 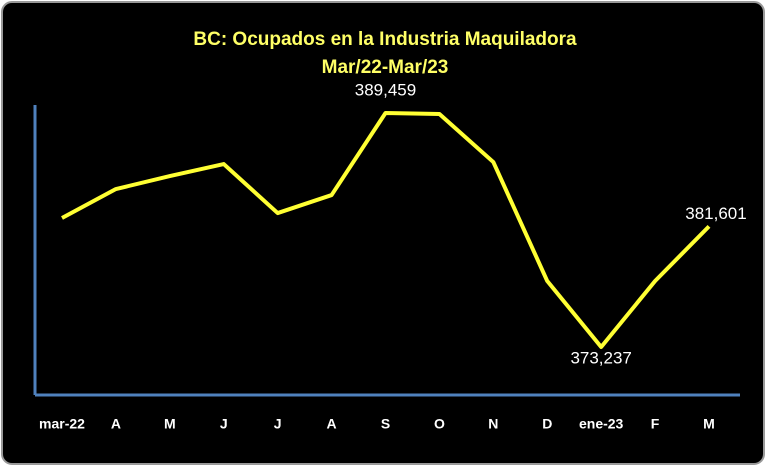 What do you see at coordinates (62, 424) in the screenshot?
I see `x-tick-label: mar-22` at bounding box center [62, 424].